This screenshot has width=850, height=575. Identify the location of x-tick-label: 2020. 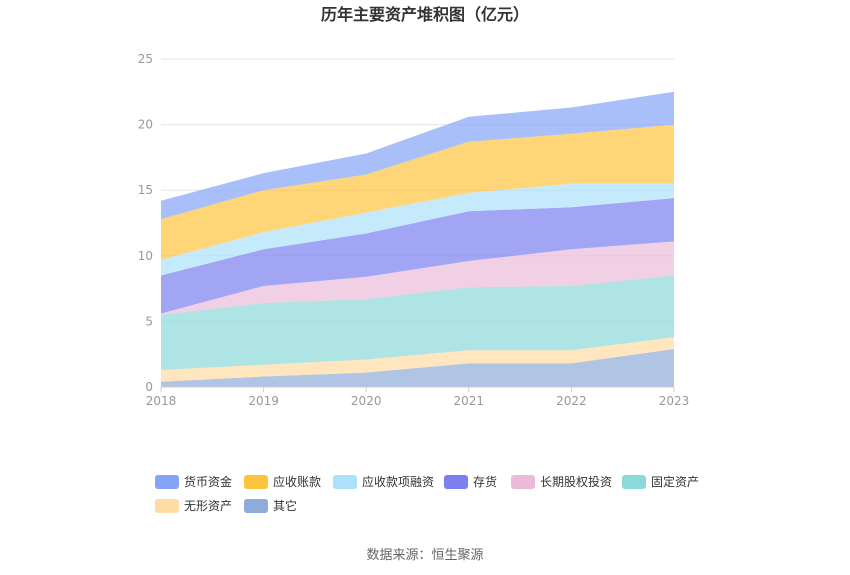
(366, 401).